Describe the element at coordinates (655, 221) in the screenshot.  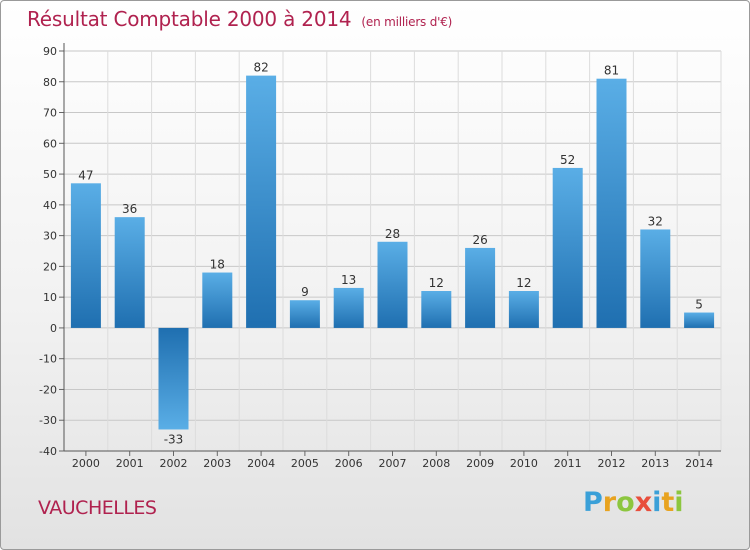
I see `bar-value-label: 32` at that location.